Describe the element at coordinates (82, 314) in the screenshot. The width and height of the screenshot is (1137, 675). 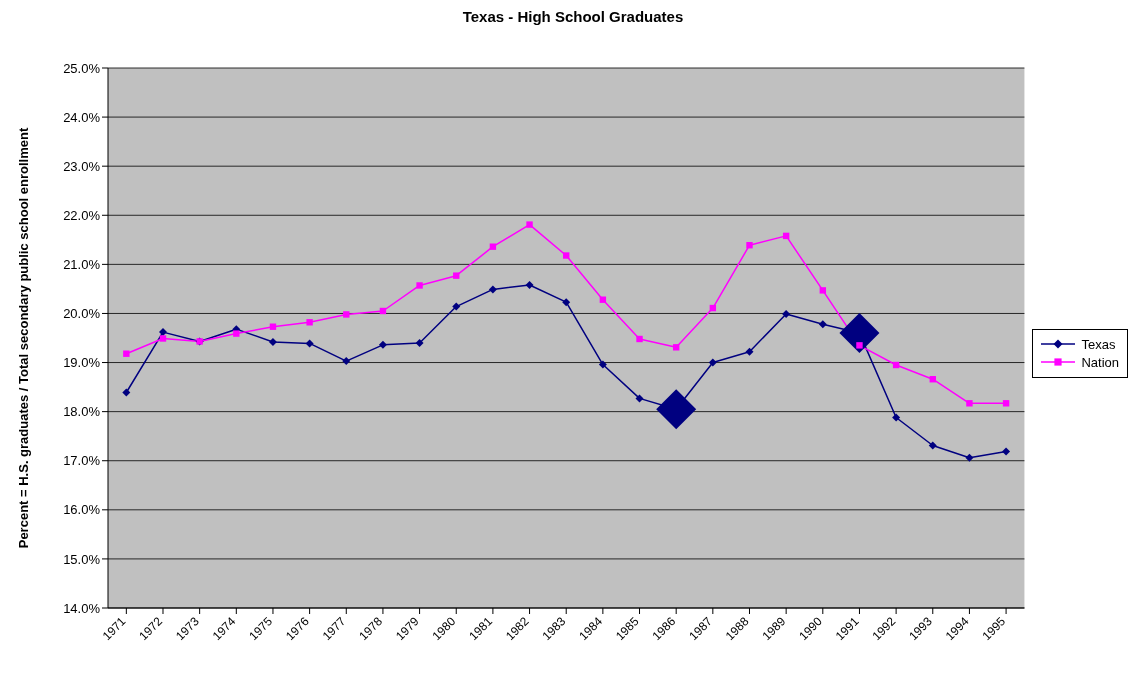
I see `y-tick-label: 20.0%` at that location.